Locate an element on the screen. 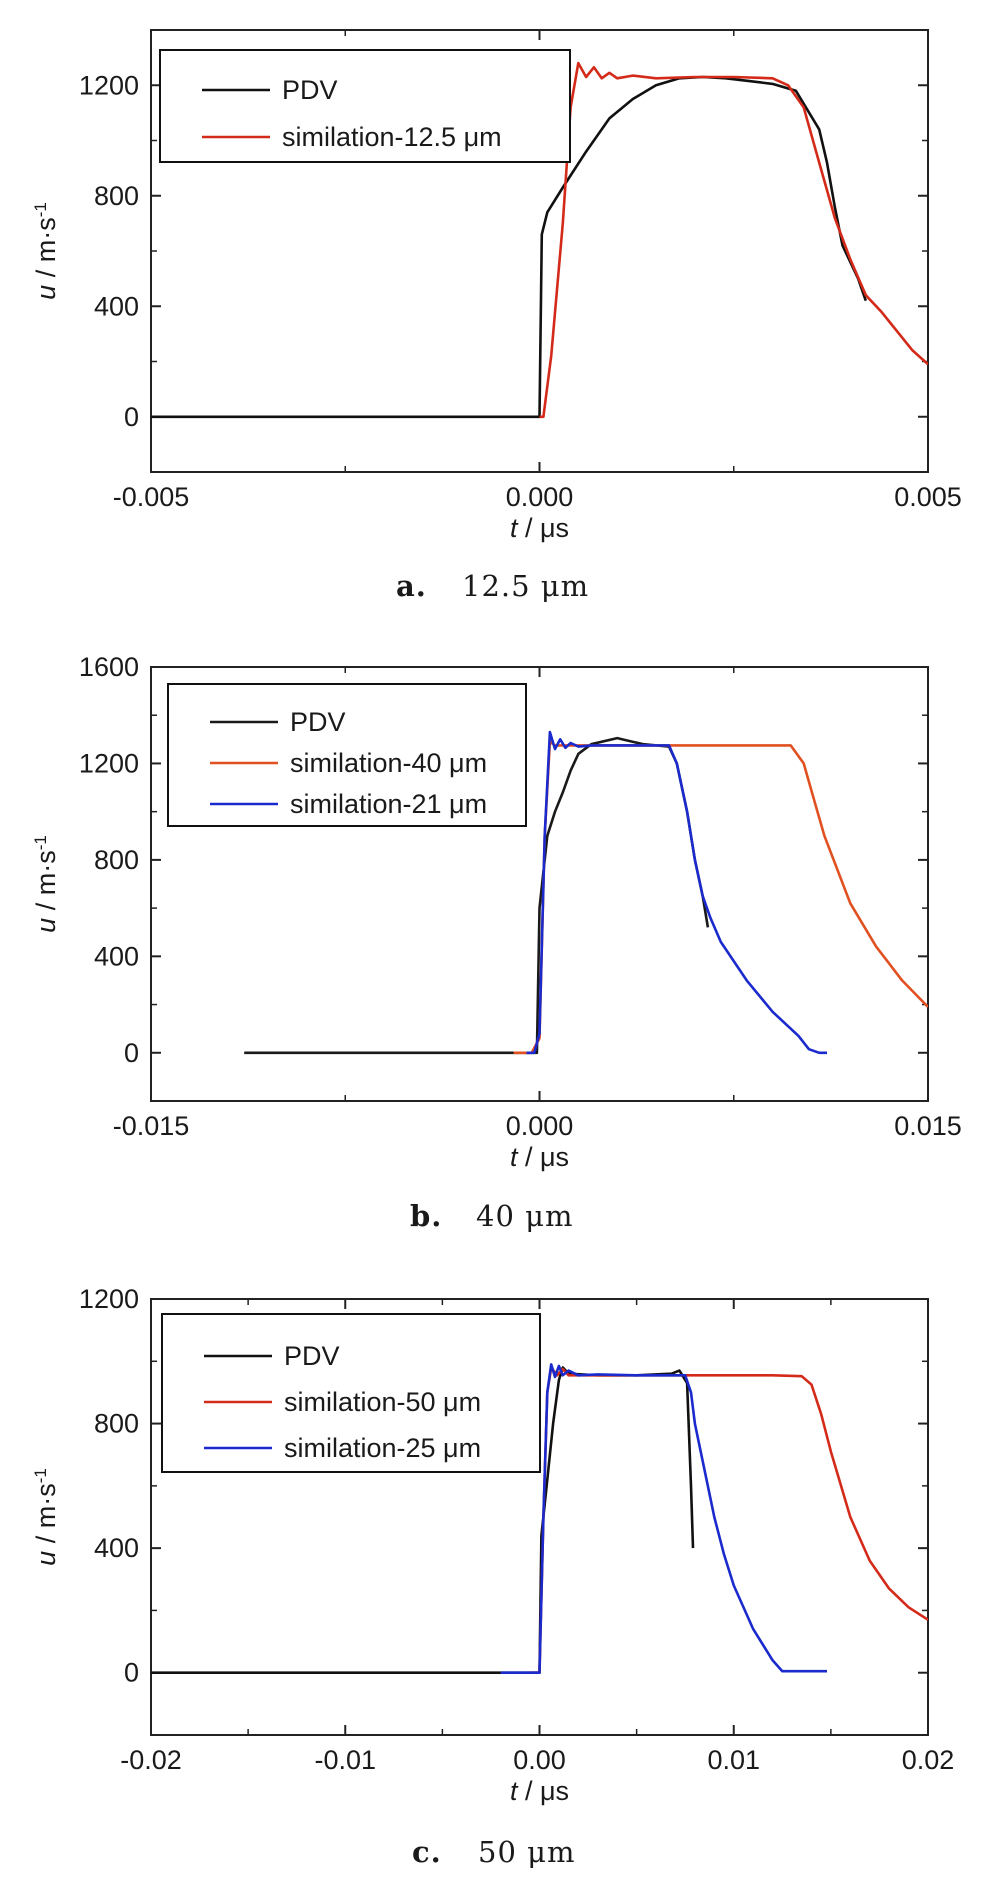 The width and height of the screenshot is (992, 1890). legend: PDV similation-12.5 μm is located at coordinates (365, 106).